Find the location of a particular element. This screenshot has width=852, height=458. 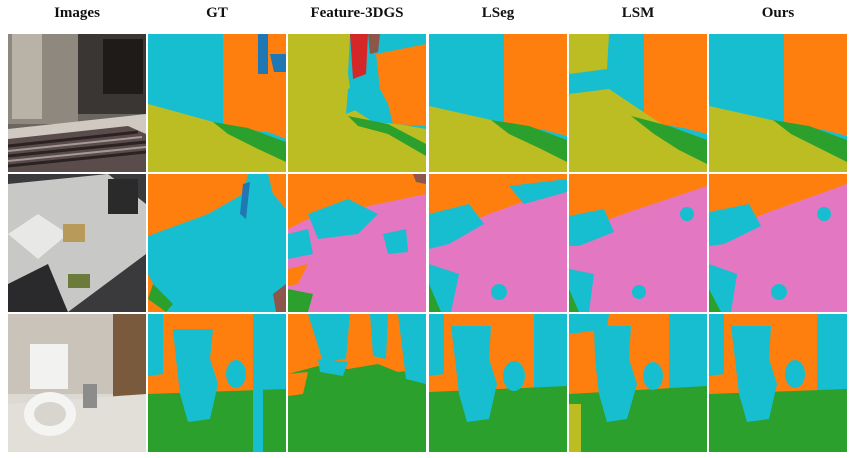

bedroom-ours-segmentation is located at coordinates (778, 103).